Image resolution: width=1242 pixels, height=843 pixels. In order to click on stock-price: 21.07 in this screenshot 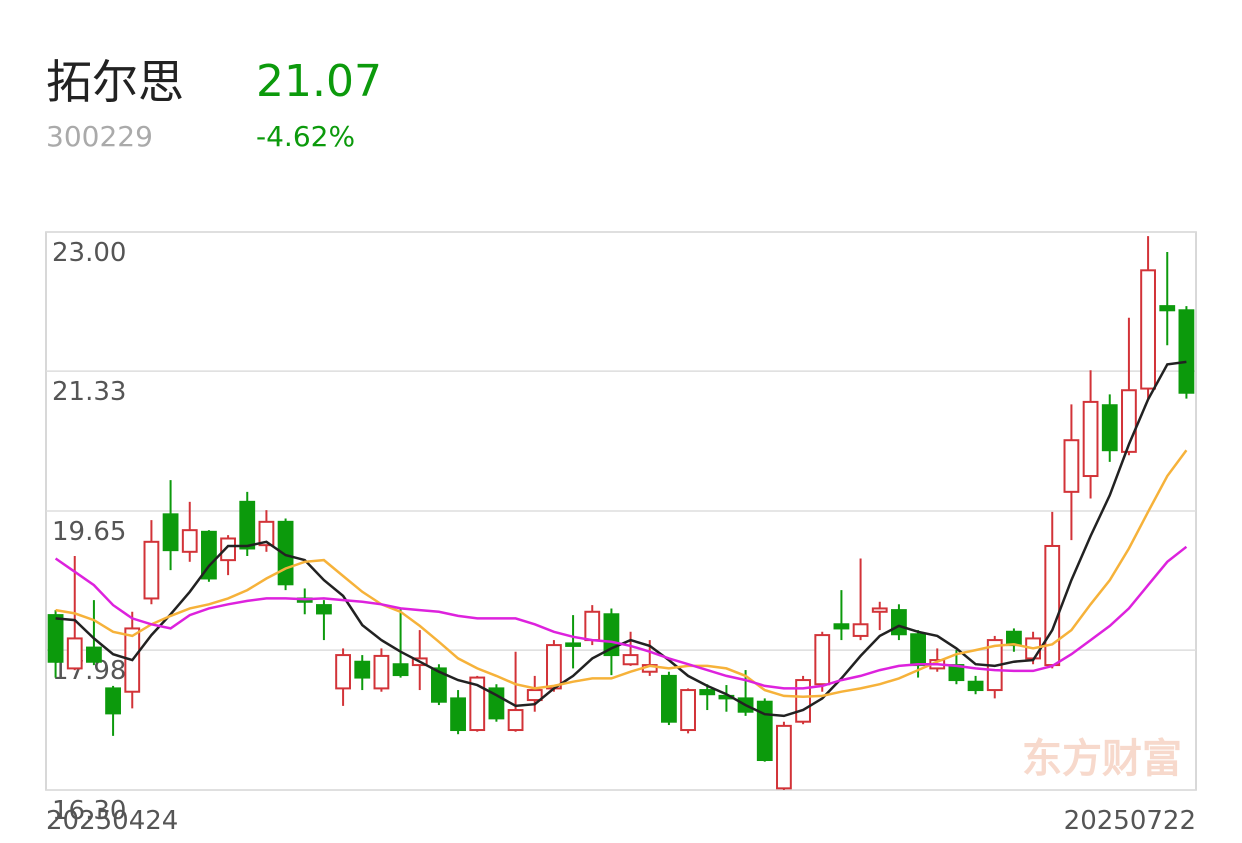, I will do `click(319, 81)`.